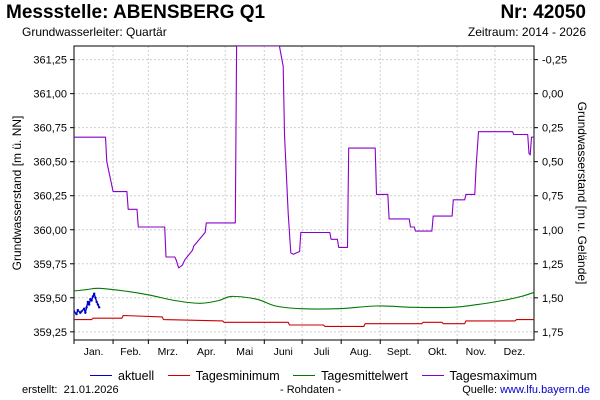 This screenshot has height=400, width=600. Describe the element at coordinates (136, 12) in the screenshot. I see `chart-title: Messstelle: ABENSBERG Q1` at that location.